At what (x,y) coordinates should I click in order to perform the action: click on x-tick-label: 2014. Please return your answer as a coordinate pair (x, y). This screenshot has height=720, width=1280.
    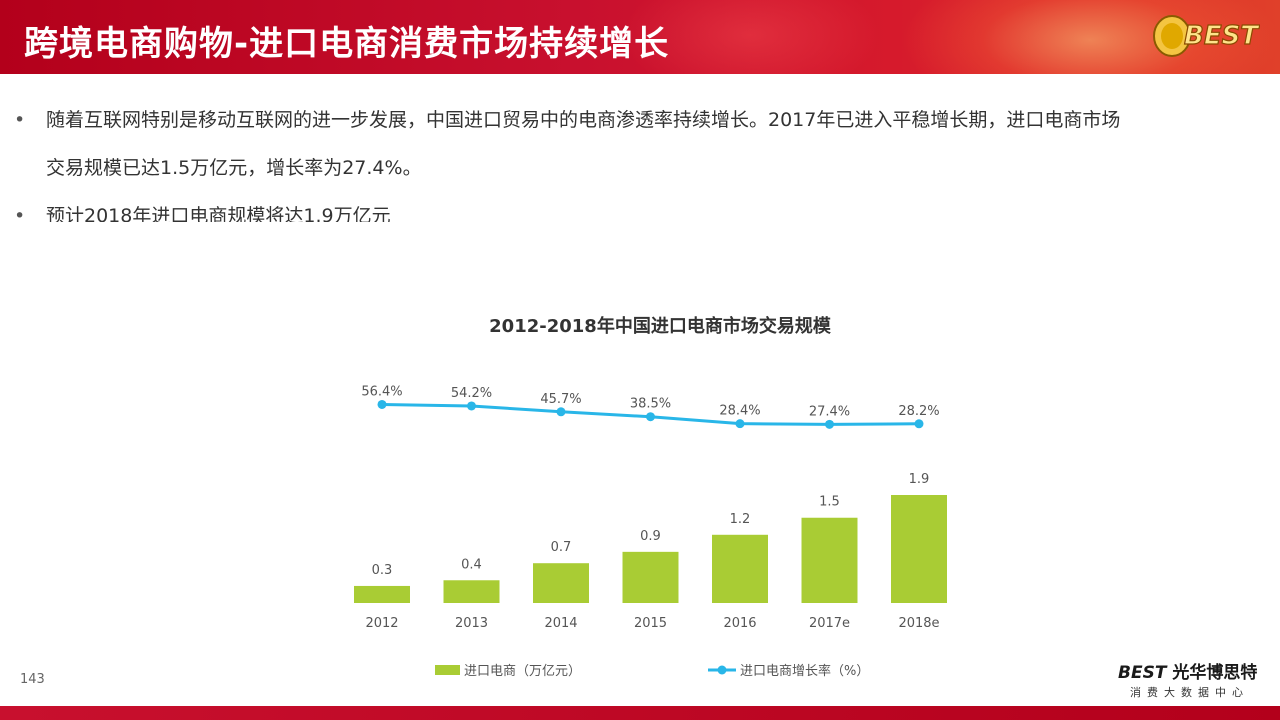
    Looking at the image, I should click on (560, 623).